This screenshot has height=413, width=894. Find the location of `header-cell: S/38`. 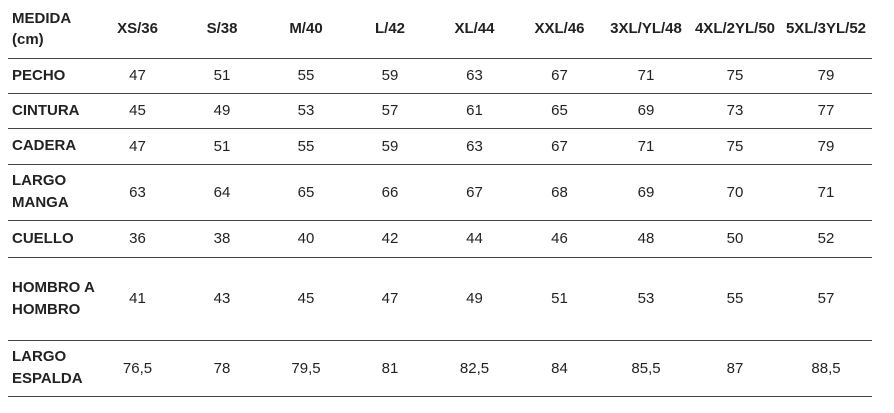

header-cell: S/38 is located at coordinates (222, 29).